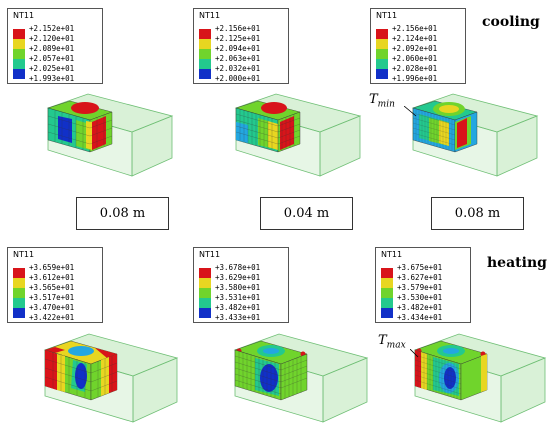 This screenshot has width=550, height=429. Describe the element at coordinates (410, 111) in the screenshot. I see `tmin-pointer` at that location.